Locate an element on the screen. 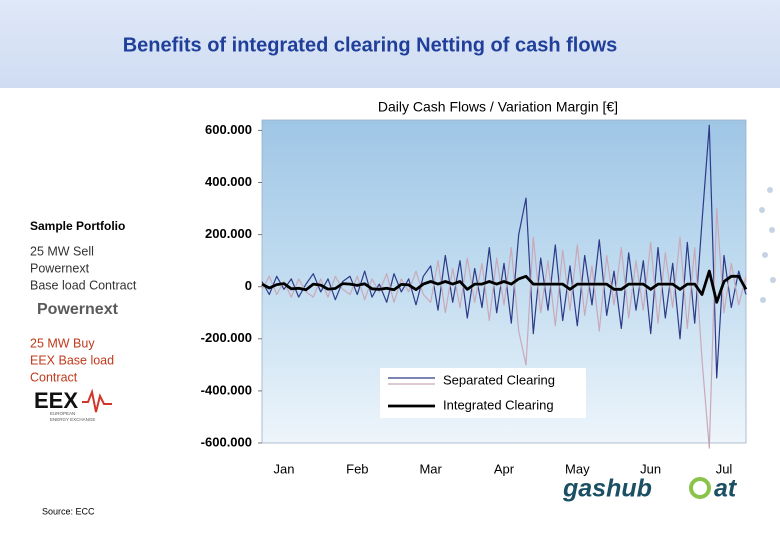 The height and width of the screenshot is (540, 780). sell-text: Powernext is located at coordinates (60, 268).